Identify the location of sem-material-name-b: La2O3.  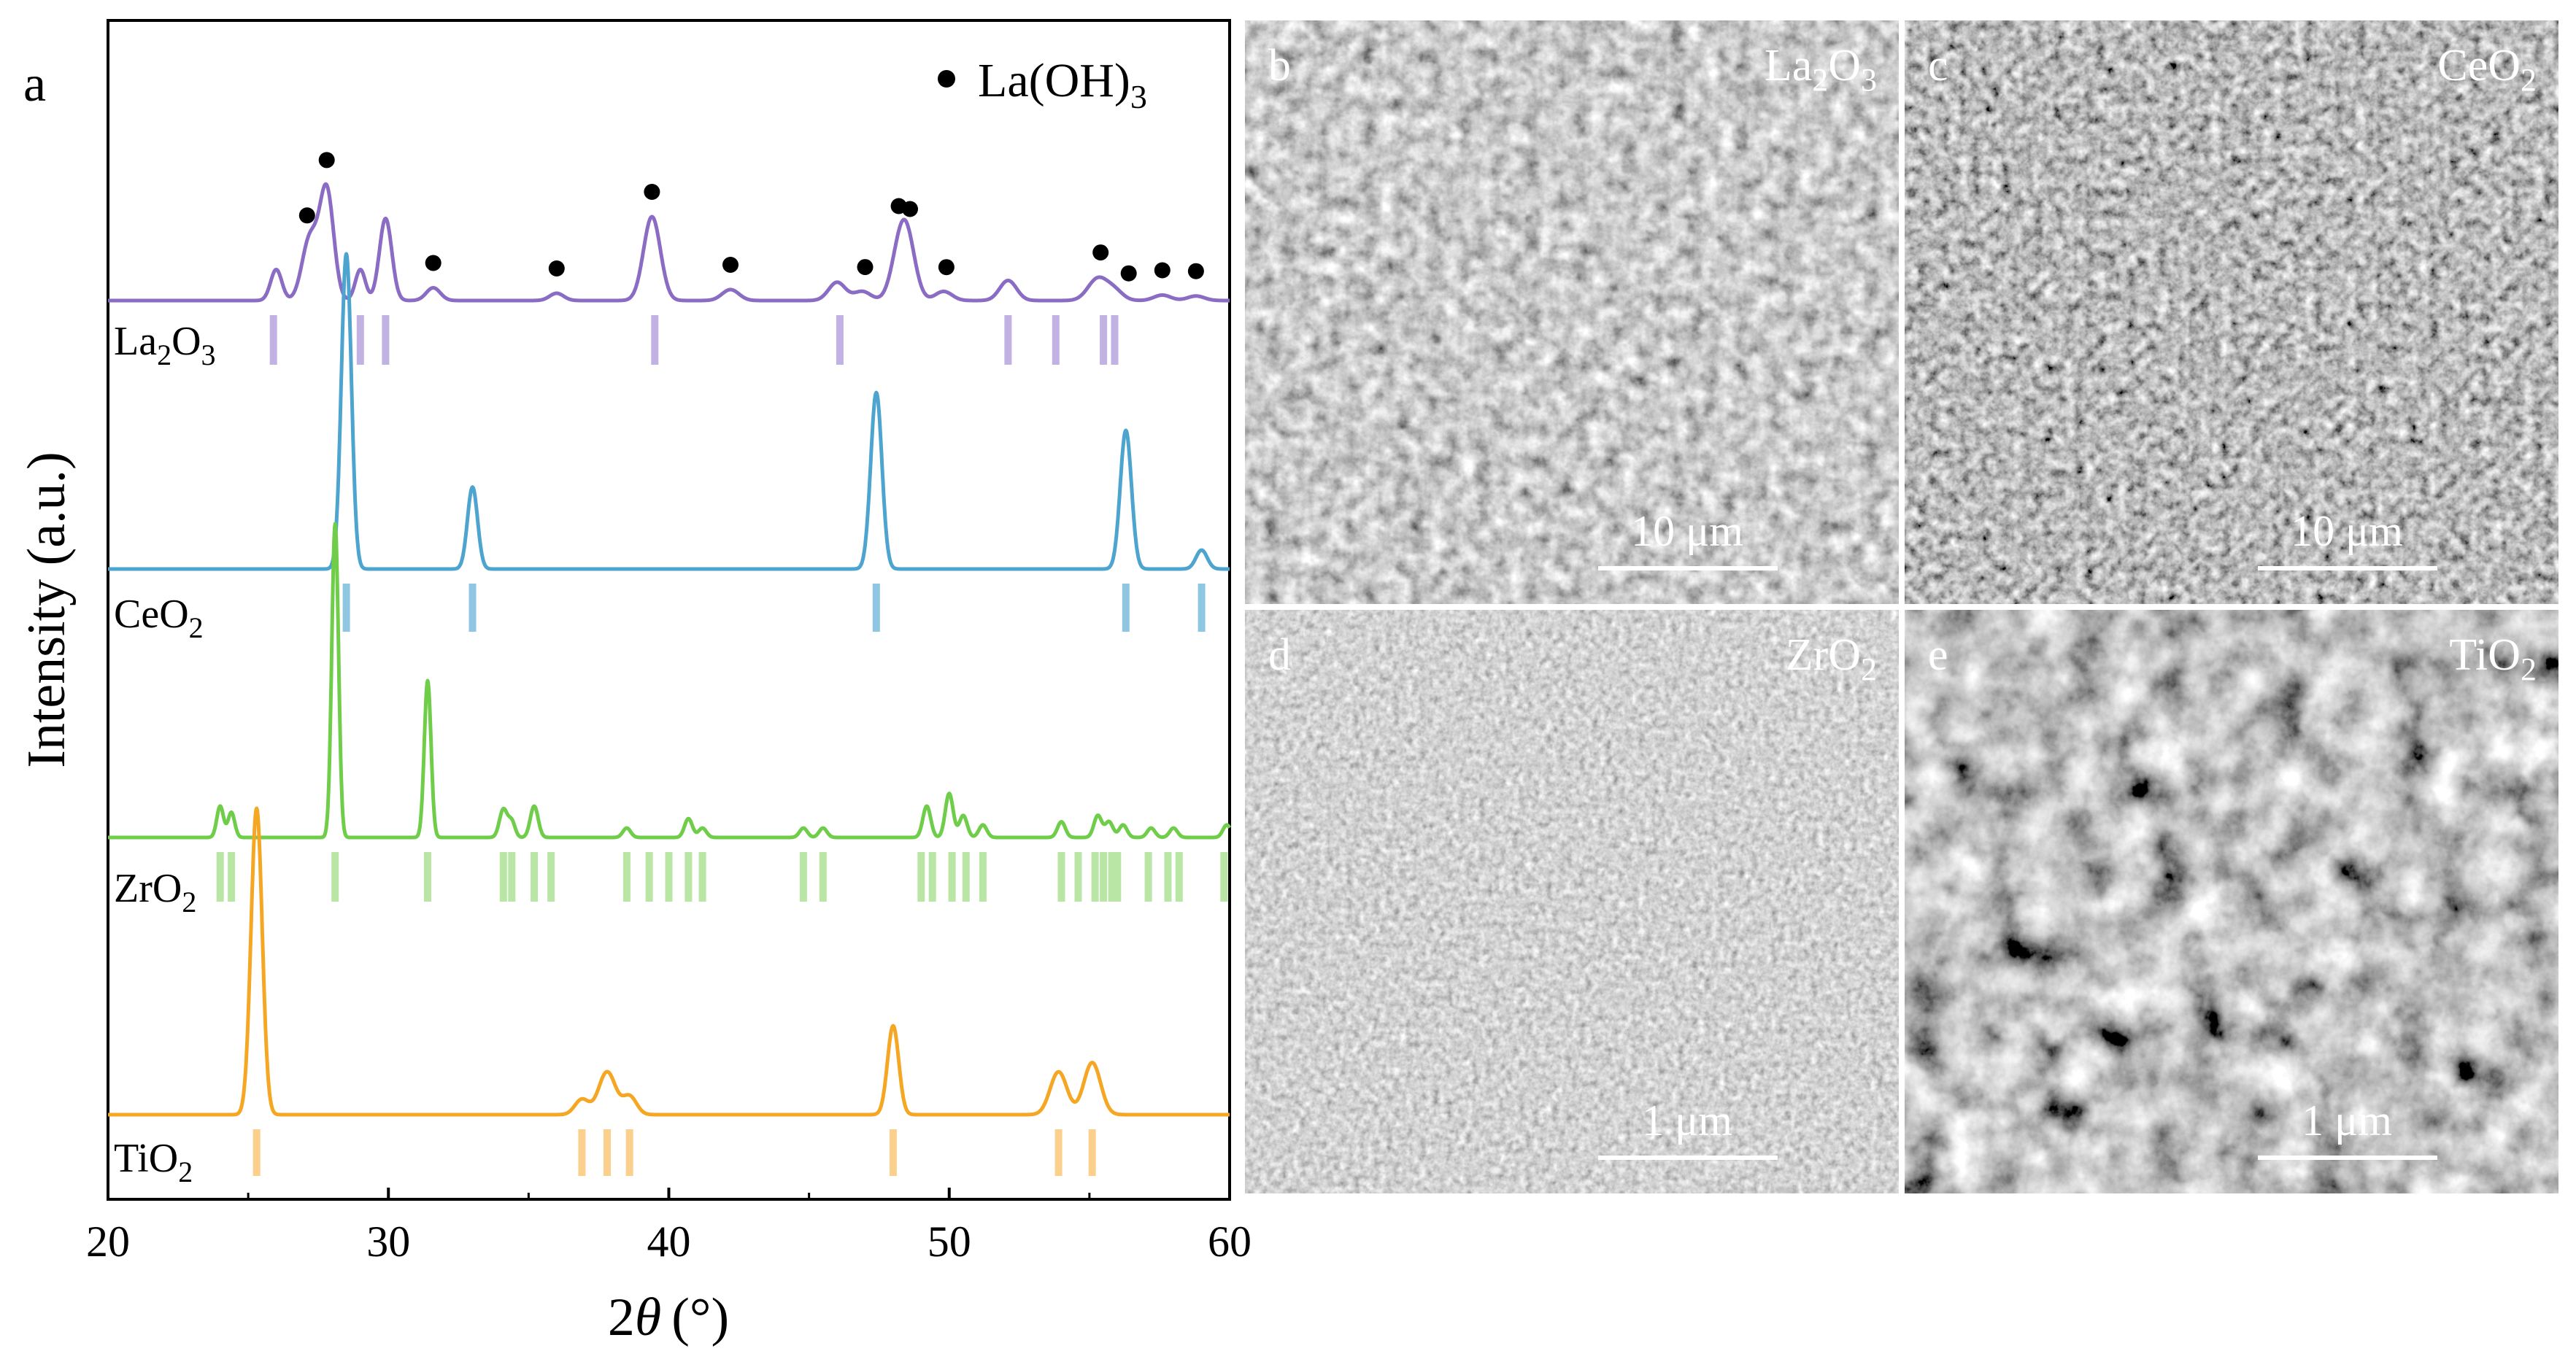
(1821, 69).